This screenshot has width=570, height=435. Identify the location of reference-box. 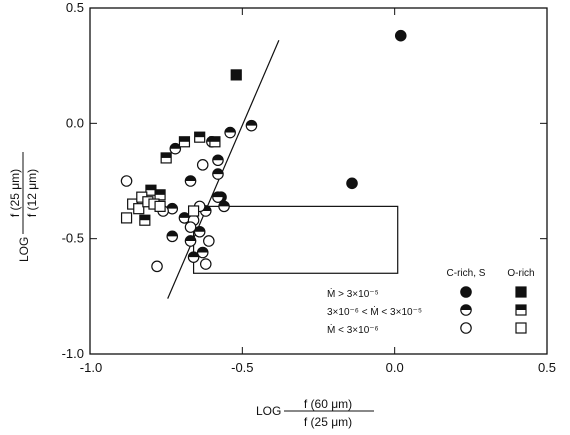
(295, 239).